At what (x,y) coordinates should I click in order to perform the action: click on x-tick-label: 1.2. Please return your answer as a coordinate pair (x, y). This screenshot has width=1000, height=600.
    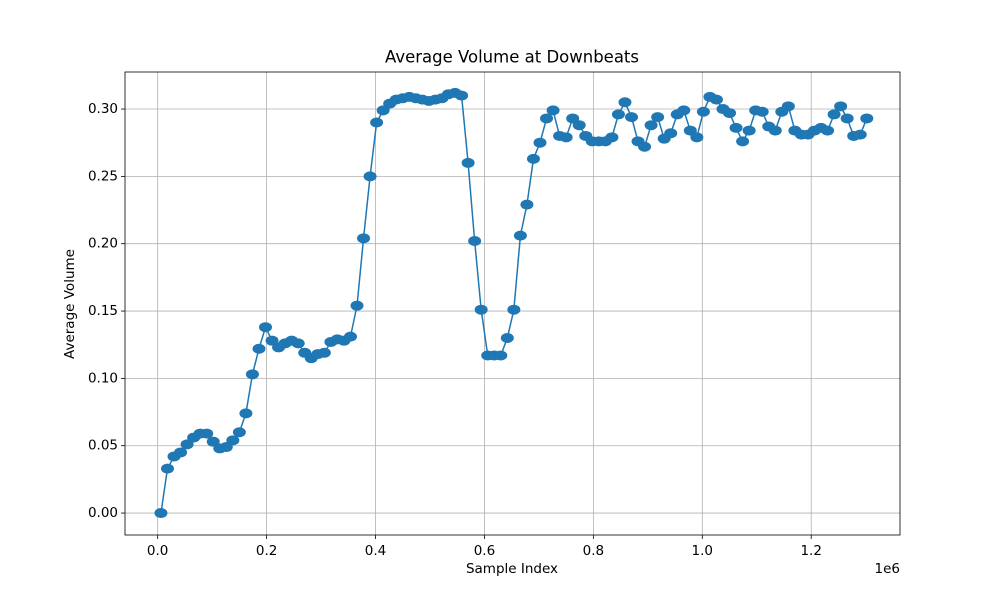
    Looking at the image, I should click on (810, 551).